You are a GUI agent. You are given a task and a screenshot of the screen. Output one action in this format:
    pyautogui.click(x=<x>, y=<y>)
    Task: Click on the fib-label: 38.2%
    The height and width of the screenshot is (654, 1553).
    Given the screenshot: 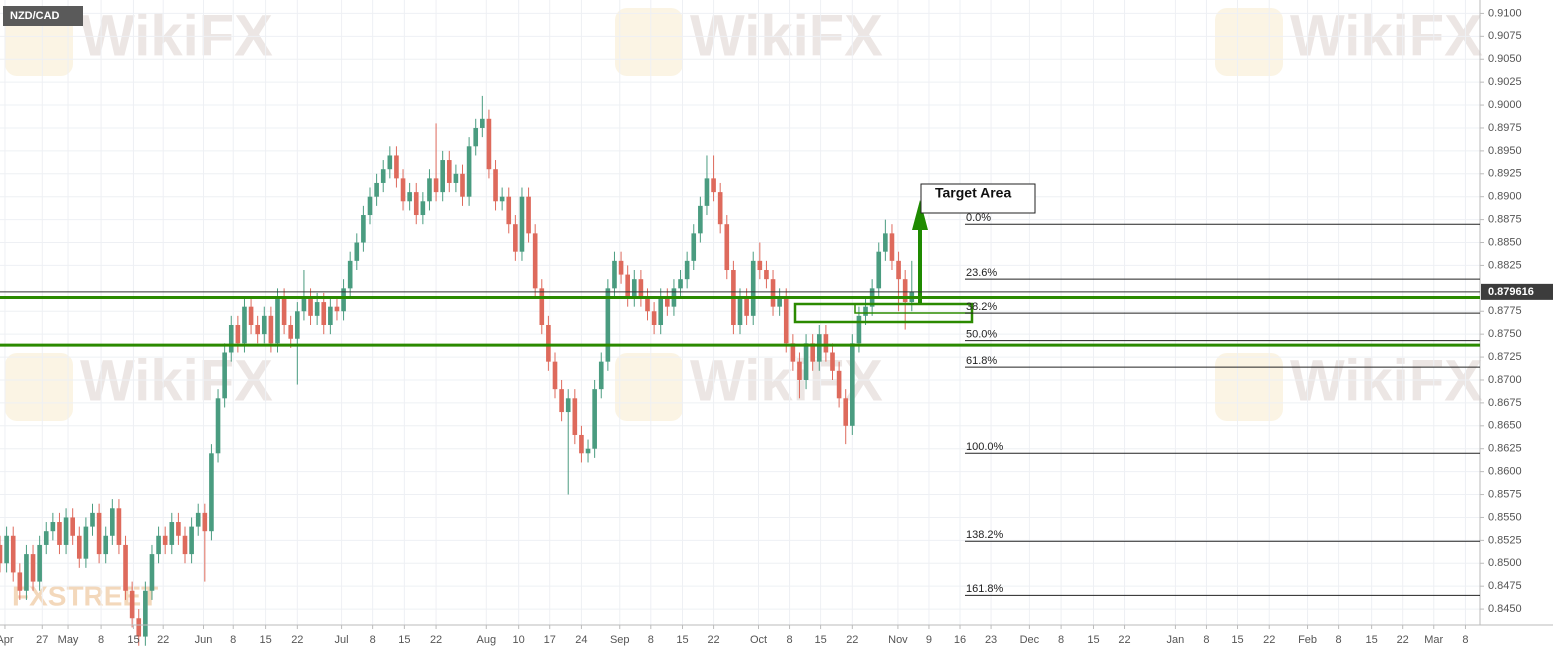 What is the action you would take?
    pyautogui.click(x=981, y=307)
    